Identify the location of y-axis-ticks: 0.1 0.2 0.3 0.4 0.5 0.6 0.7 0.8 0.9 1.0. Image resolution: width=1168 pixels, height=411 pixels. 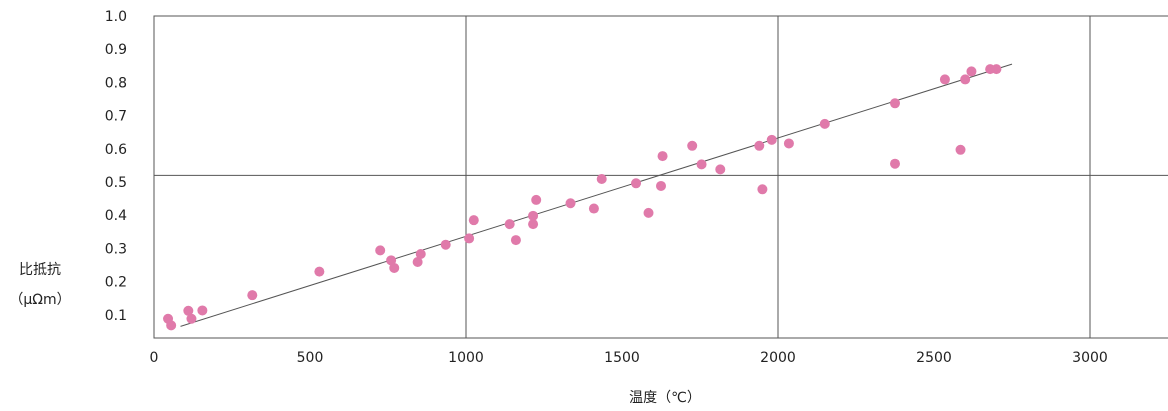
(116, 166).